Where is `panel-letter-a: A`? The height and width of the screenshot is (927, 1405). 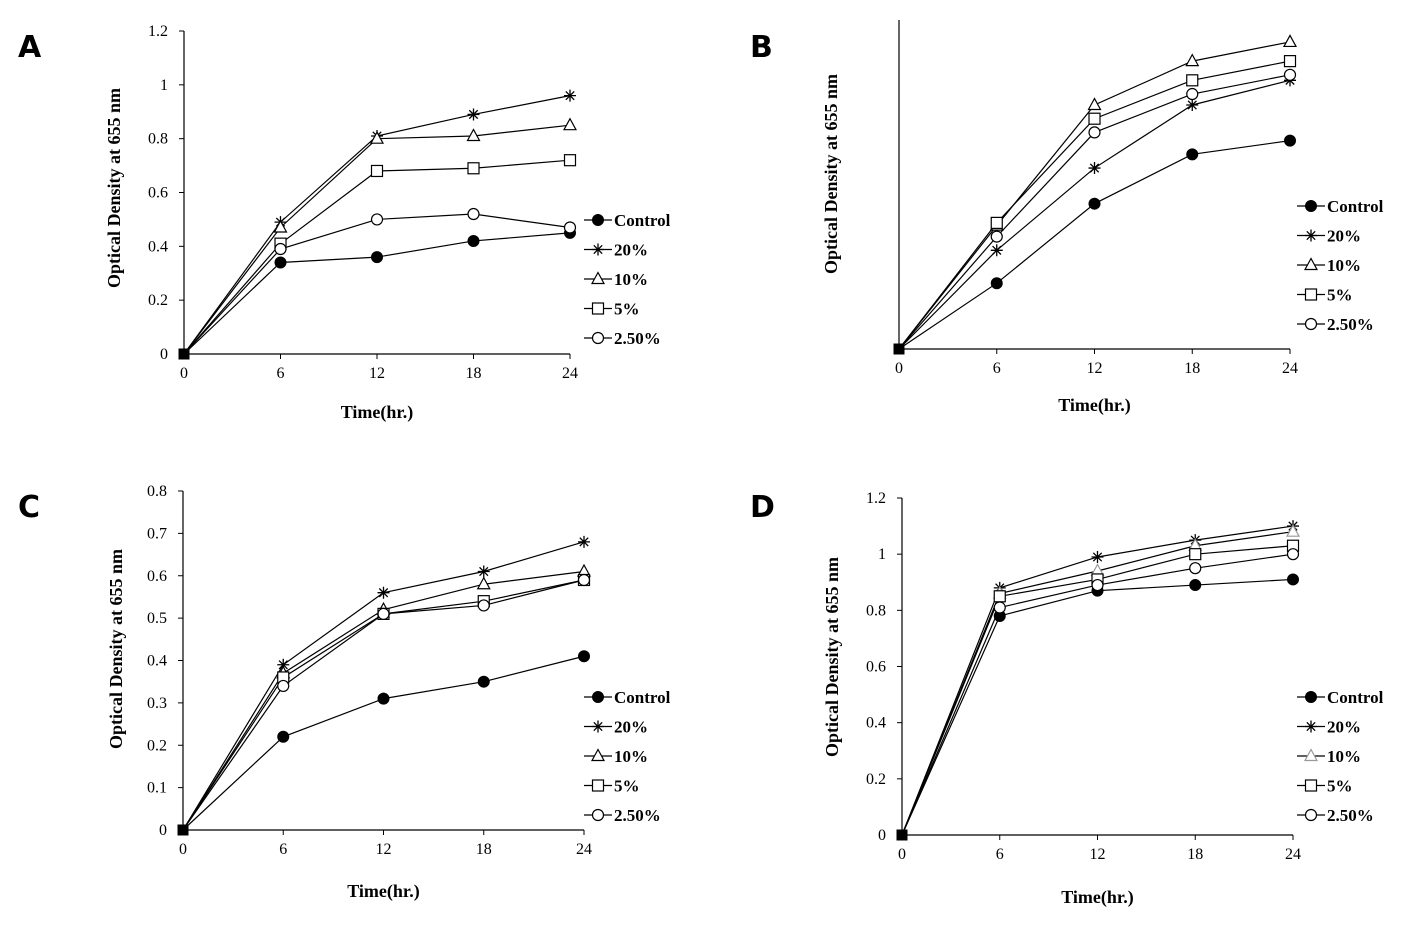
panel-letter-a: A is located at coordinates (30, 47).